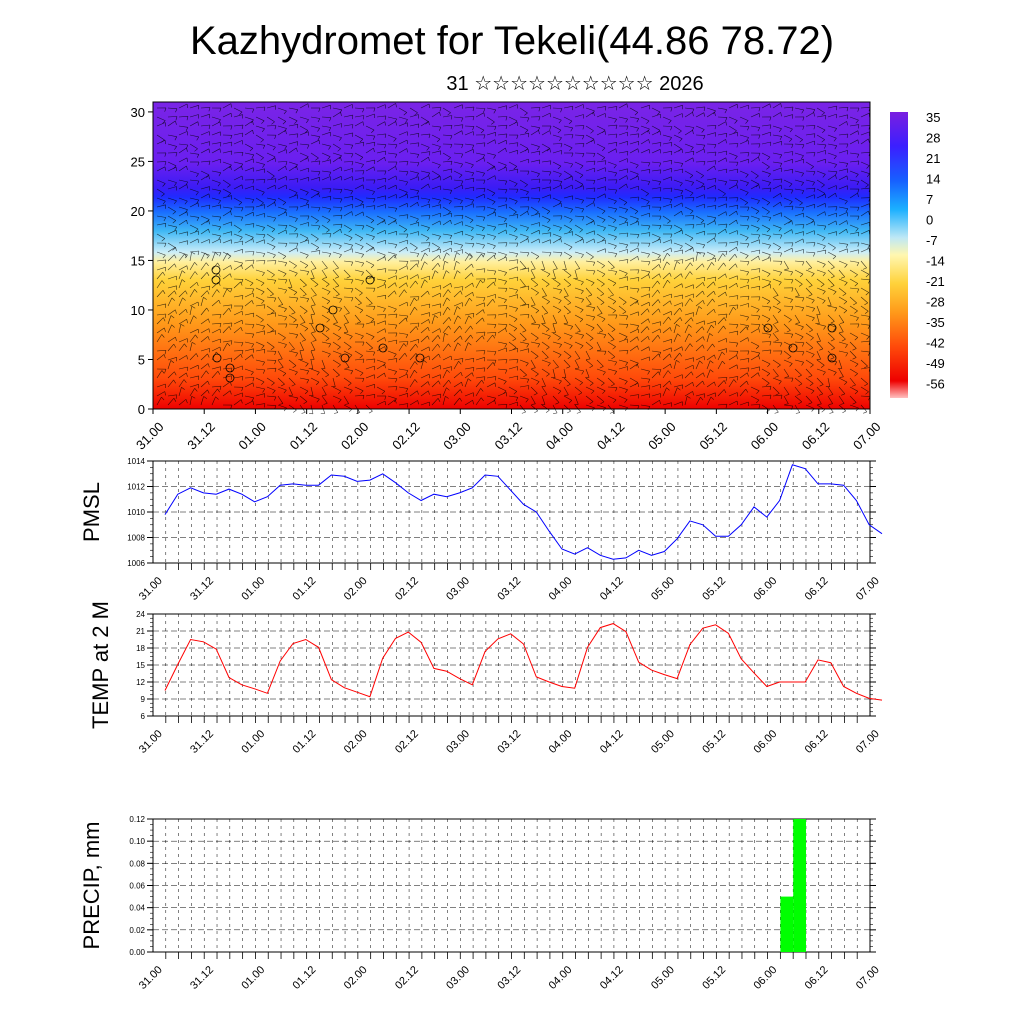 This screenshot has height=1024, width=1024. I want to click on pmsl-x-tick-label: 03.12, so click(509, 589).